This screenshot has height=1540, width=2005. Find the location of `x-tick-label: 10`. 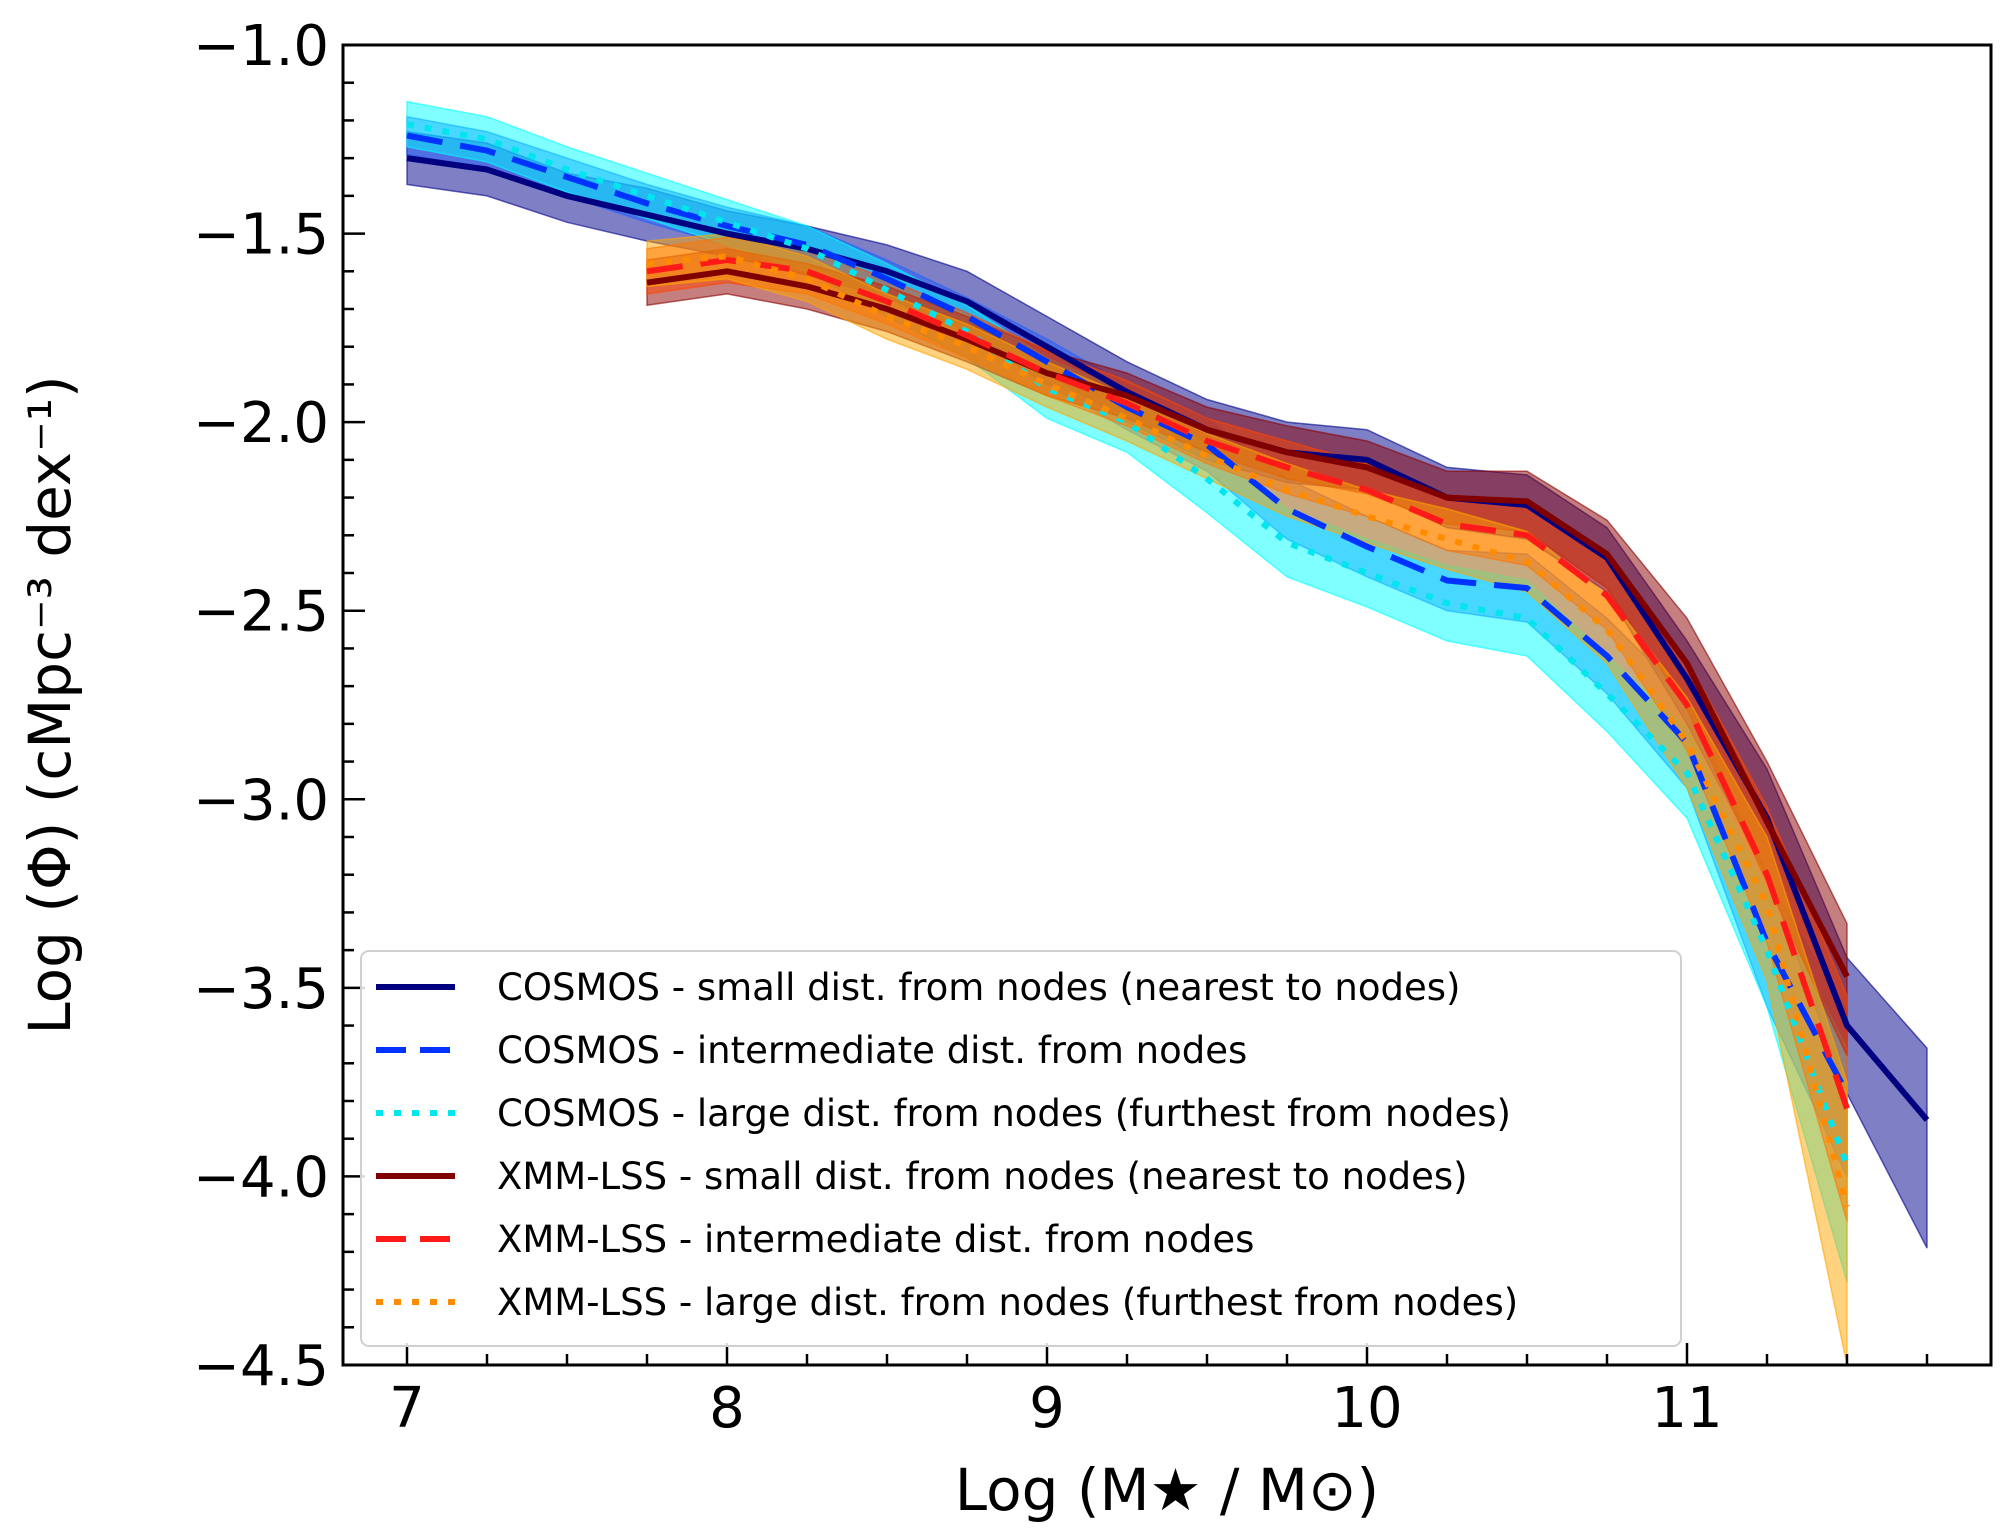

x-tick-label: 10 is located at coordinates (1366, 1408).